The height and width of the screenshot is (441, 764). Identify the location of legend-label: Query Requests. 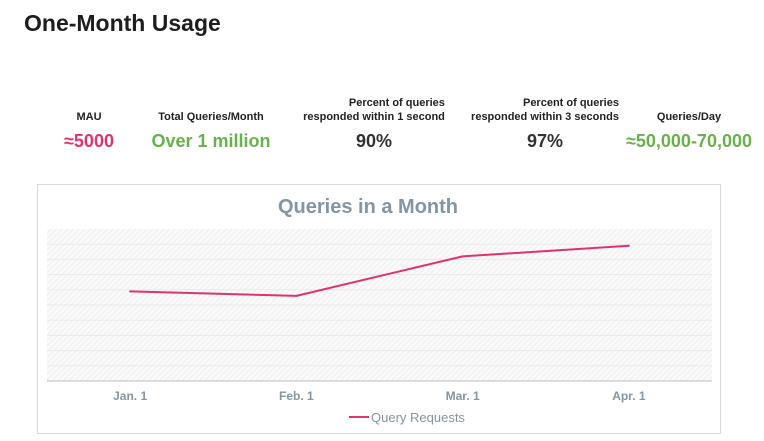
(418, 417).